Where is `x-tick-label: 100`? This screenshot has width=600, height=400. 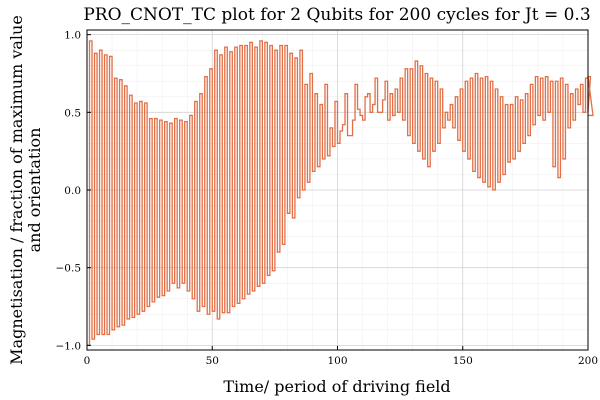 x-tick-label: 100 is located at coordinates (337, 361).